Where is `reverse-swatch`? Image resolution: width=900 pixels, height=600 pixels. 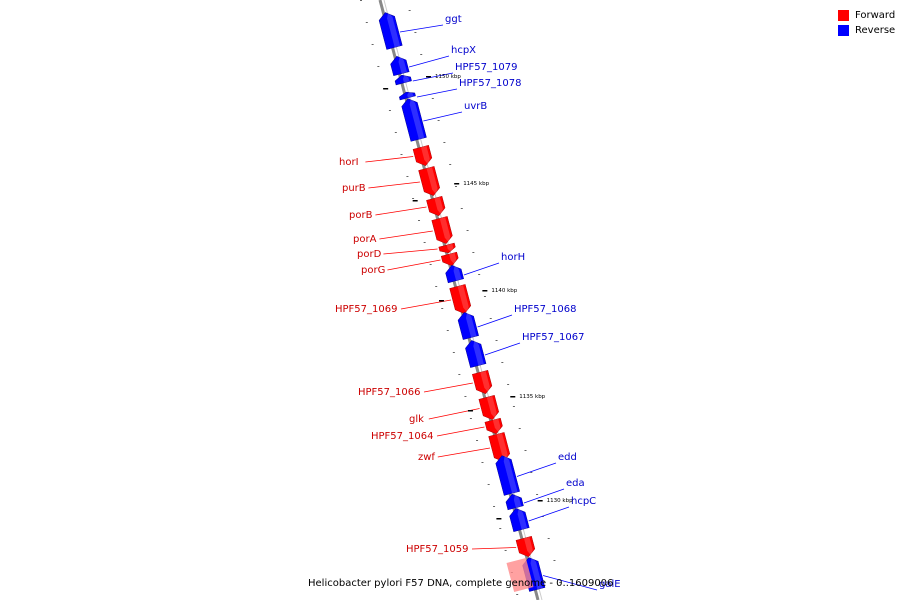 reverse-swatch is located at coordinates (843, 30).